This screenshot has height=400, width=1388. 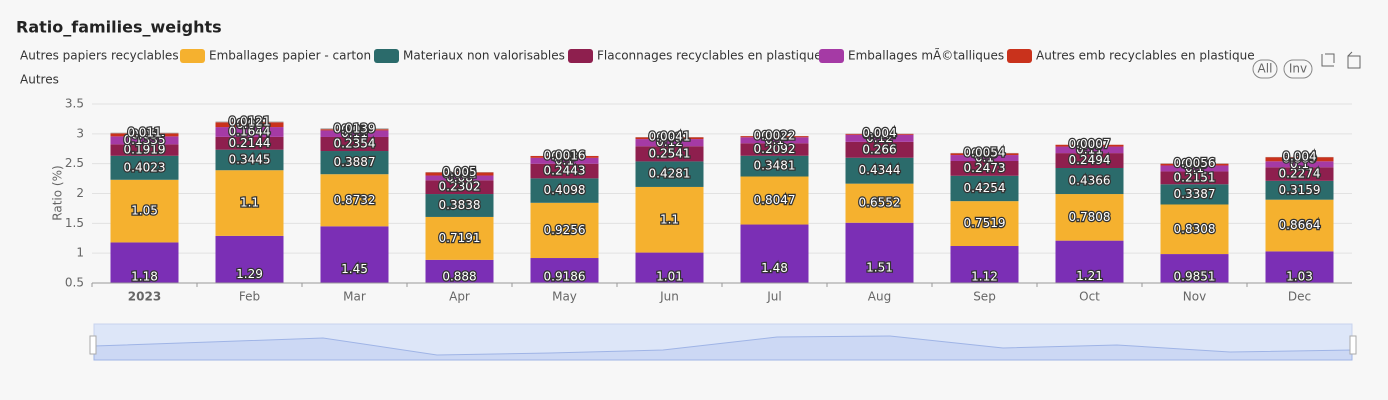 I want to click on data-label: 1.51, so click(x=879, y=267).